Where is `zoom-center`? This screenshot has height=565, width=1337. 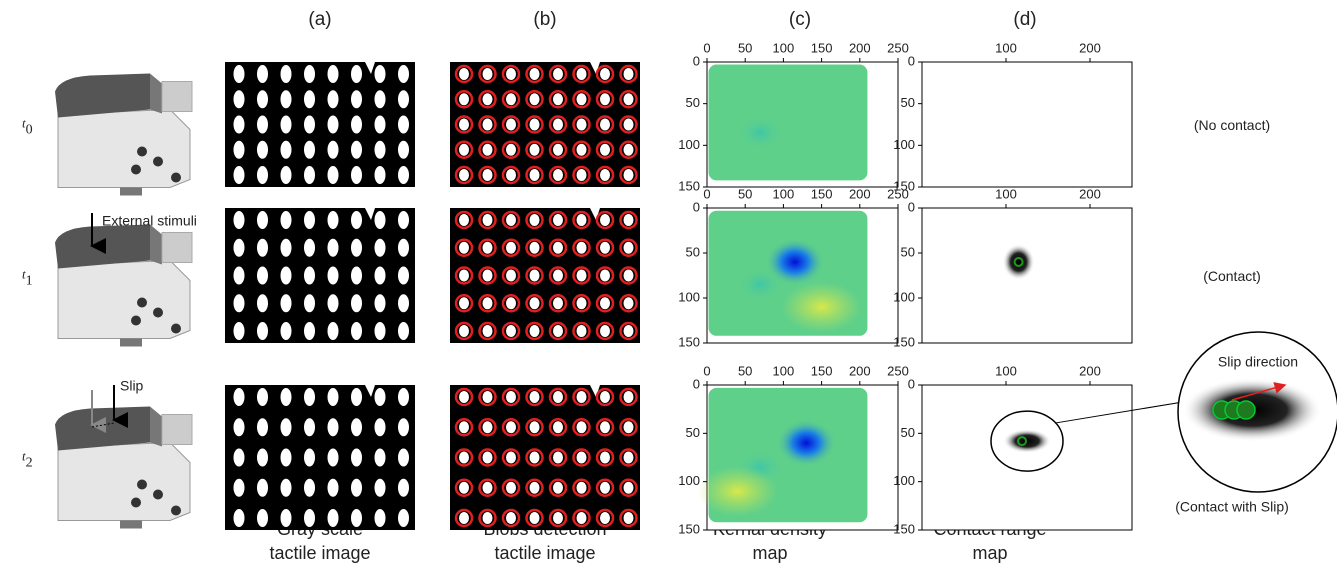 zoom-center is located at coordinates (1246, 410).